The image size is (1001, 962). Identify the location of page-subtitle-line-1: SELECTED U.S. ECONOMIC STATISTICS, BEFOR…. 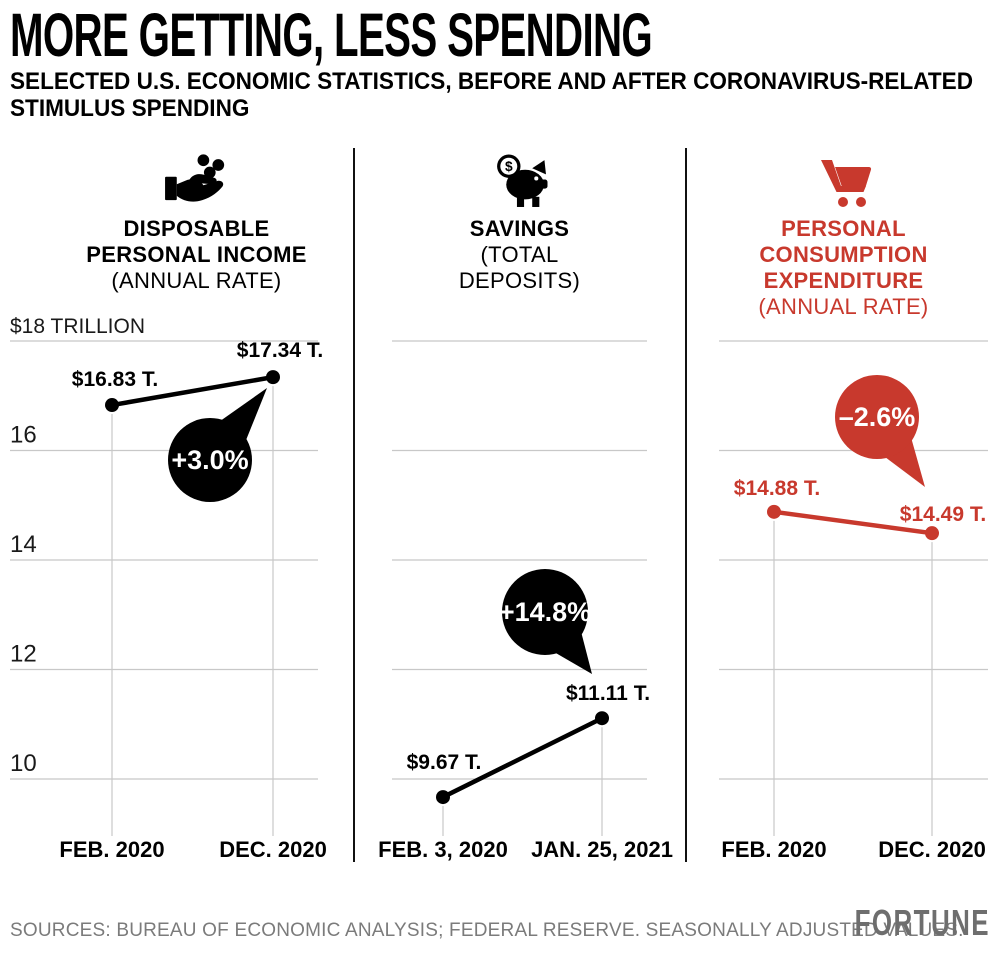
(492, 81).